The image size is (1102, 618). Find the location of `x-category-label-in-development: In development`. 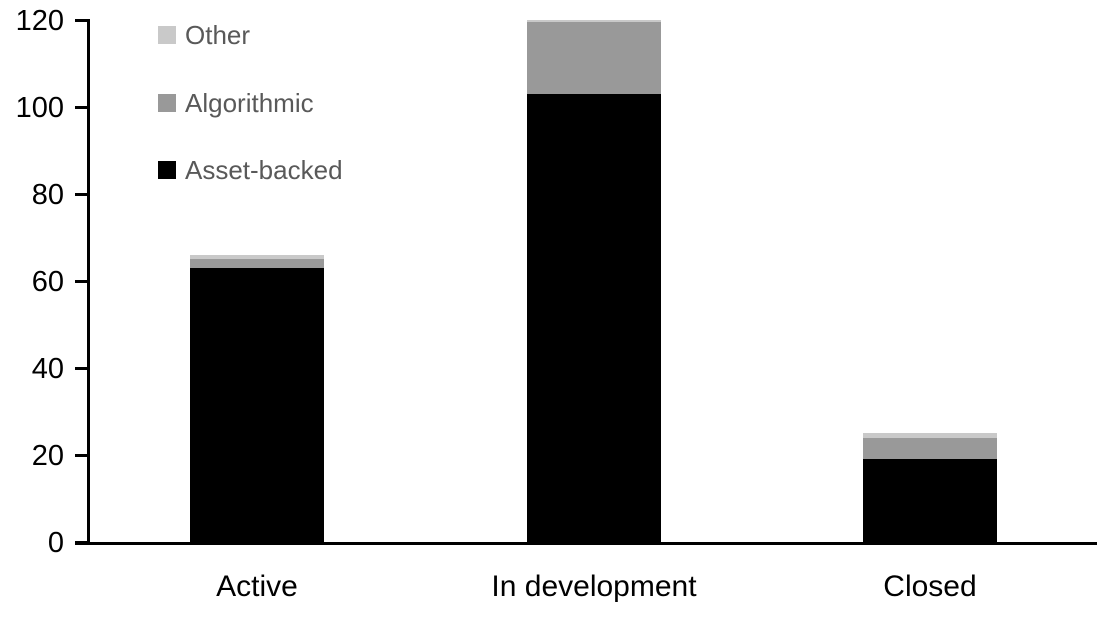

x-category-label-in-development: In development is located at coordinates (594, 586).